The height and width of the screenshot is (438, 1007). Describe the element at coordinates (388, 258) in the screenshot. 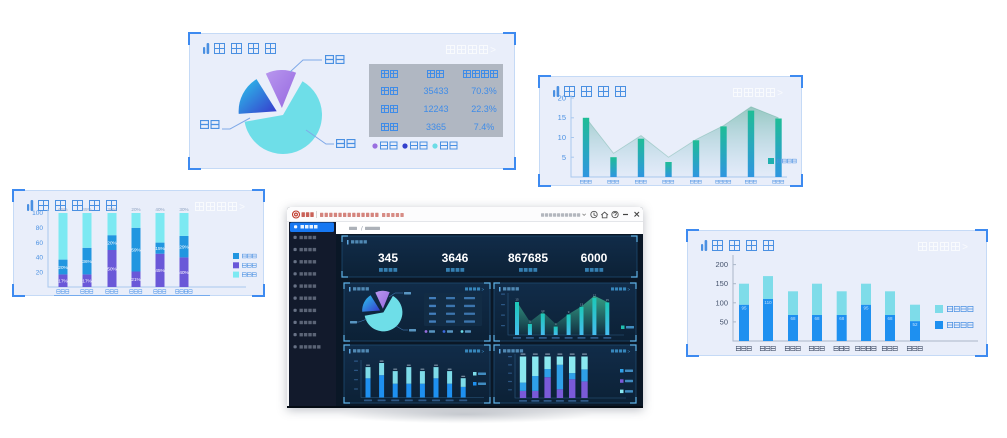

I see `svg-text: 345` at that location.